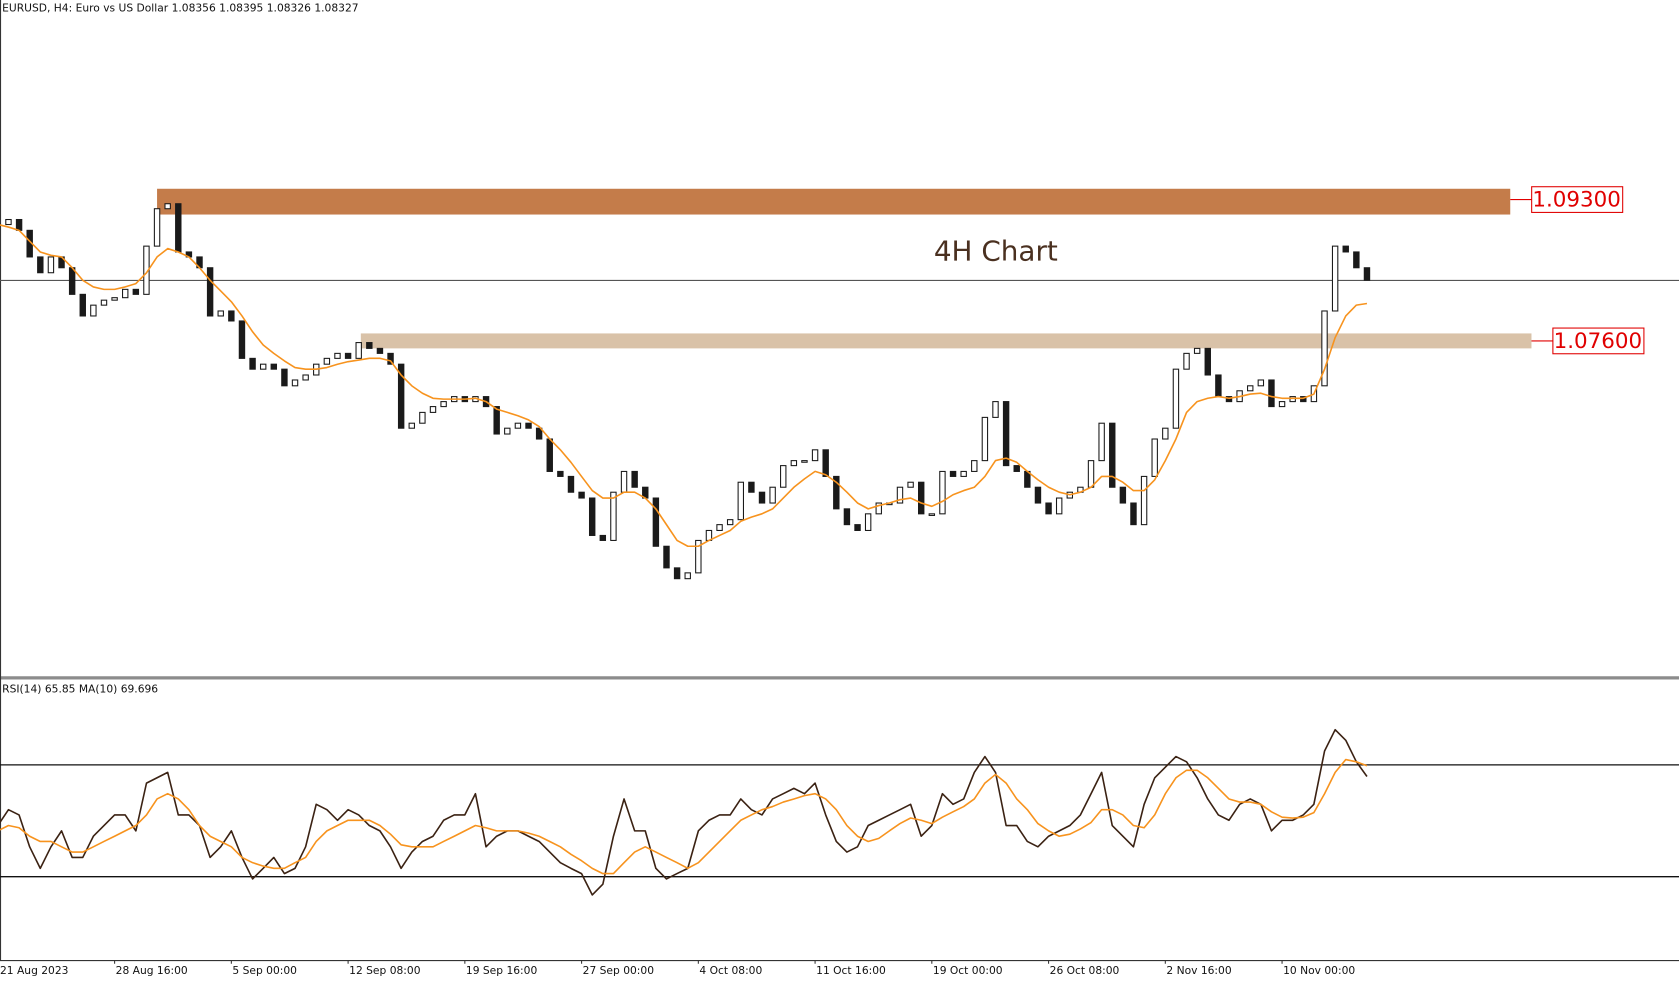  What do you see at coordinates (80, 689) in the screenshot?
I see `rsi-header: RSI(14) 65.85 MA(10) 69.696` at bounding box center [80, 689].